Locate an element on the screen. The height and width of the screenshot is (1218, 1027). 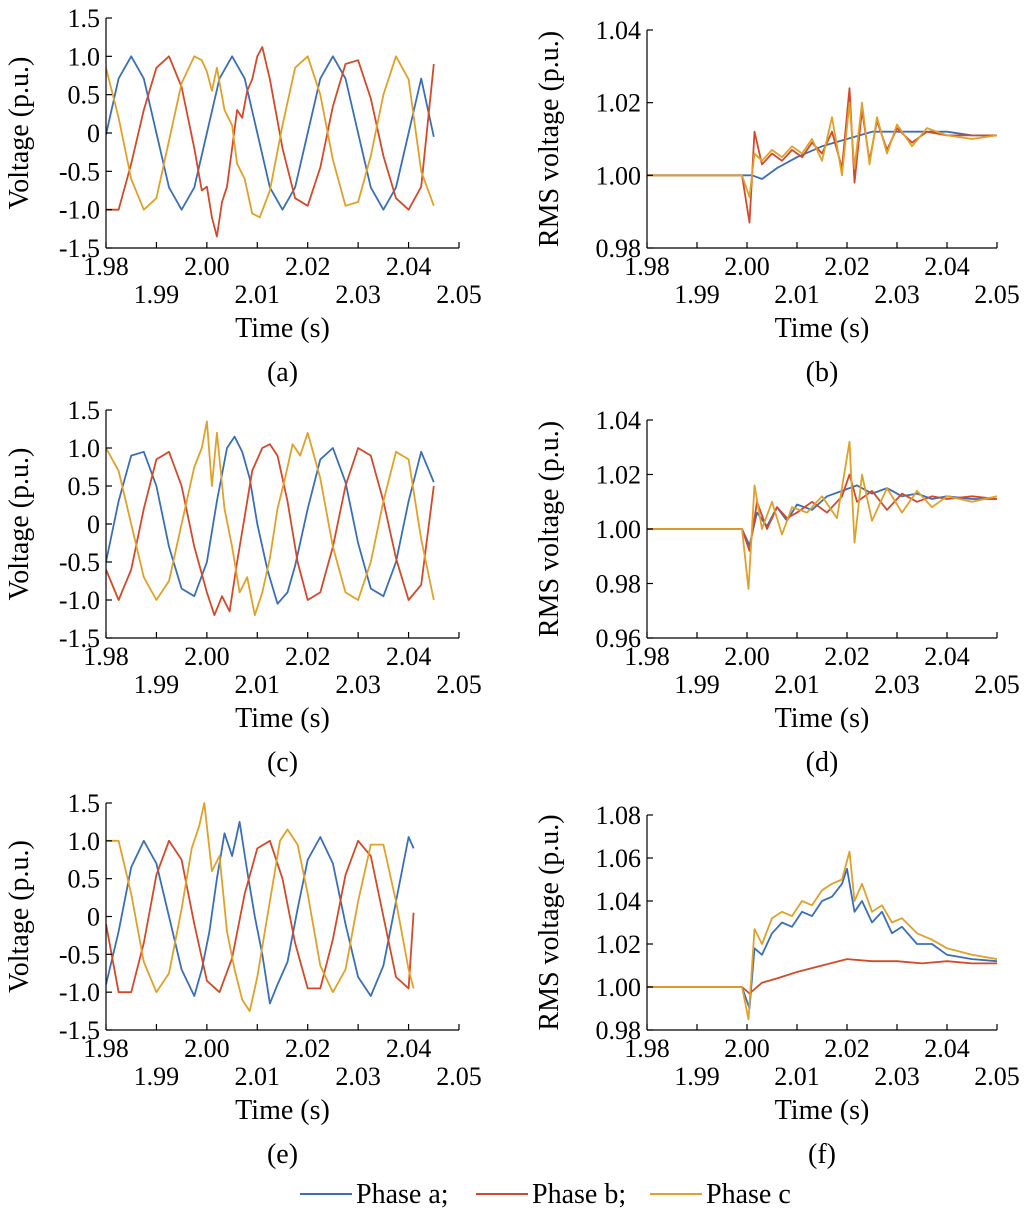
y-tick-label-a-6: -1.5 is located at coordinates (79, 248).